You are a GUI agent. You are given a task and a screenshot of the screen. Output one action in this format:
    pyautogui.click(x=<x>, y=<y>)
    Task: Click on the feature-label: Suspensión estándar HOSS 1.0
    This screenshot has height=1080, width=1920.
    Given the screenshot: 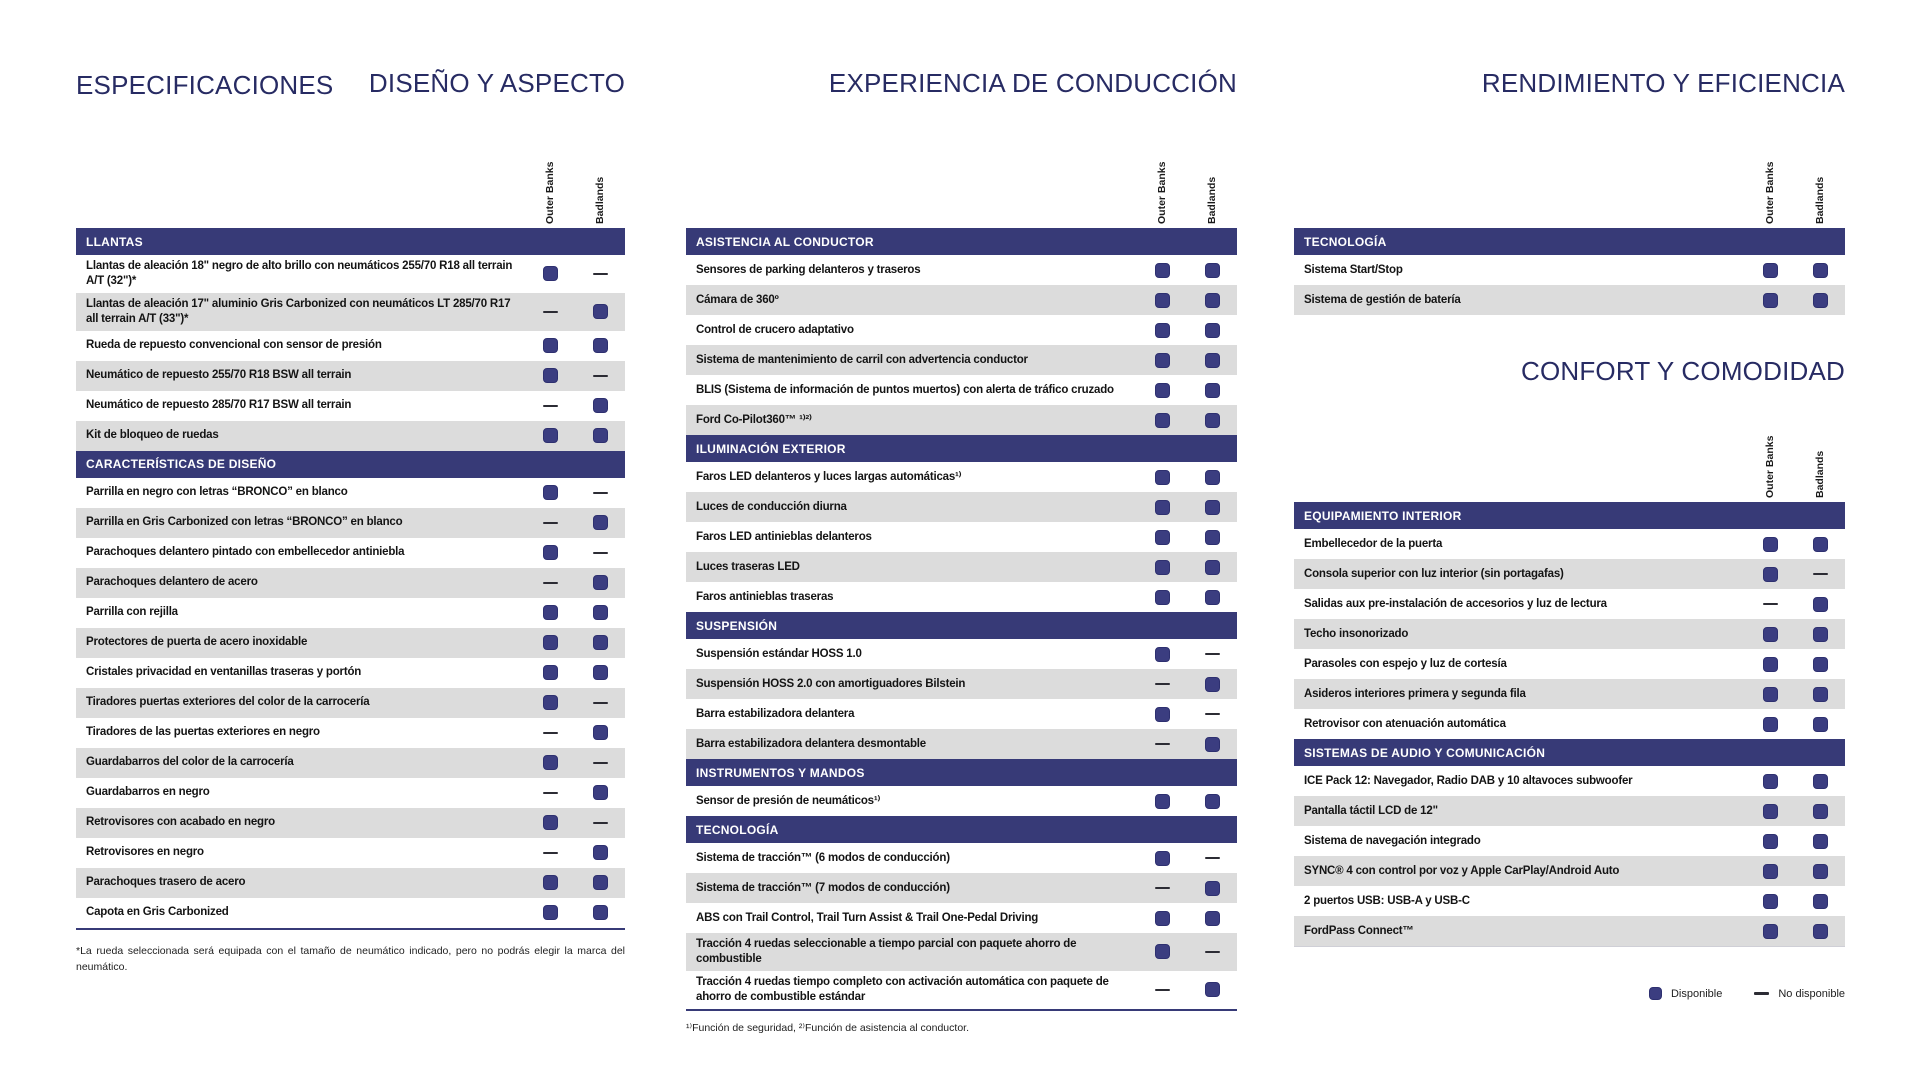 What is the action you would take?
    pyautogui.click(x=779, y=653)
    